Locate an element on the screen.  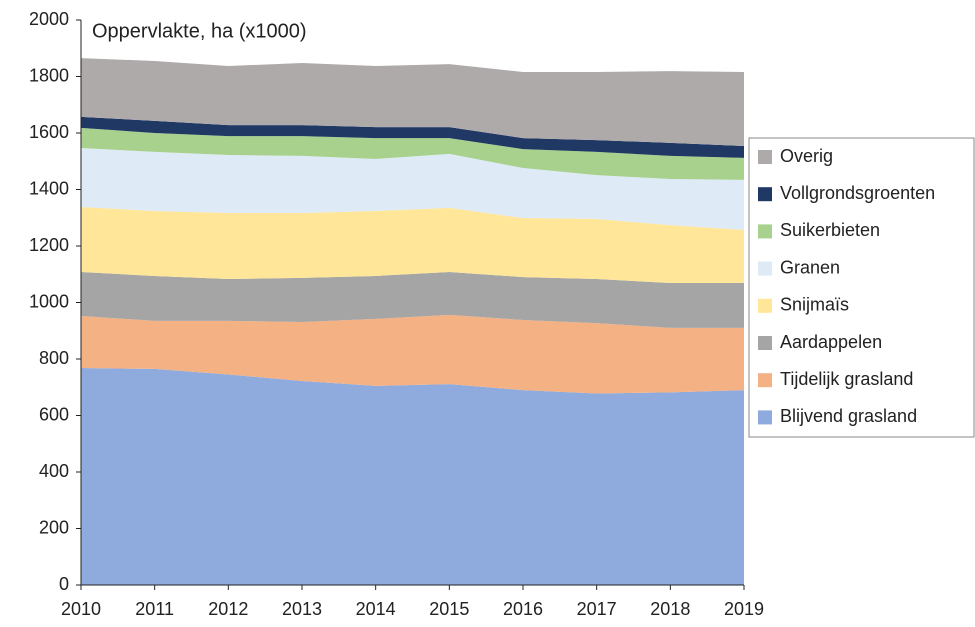
x-tick-label: 2012 is located at coordinates (228, 609).